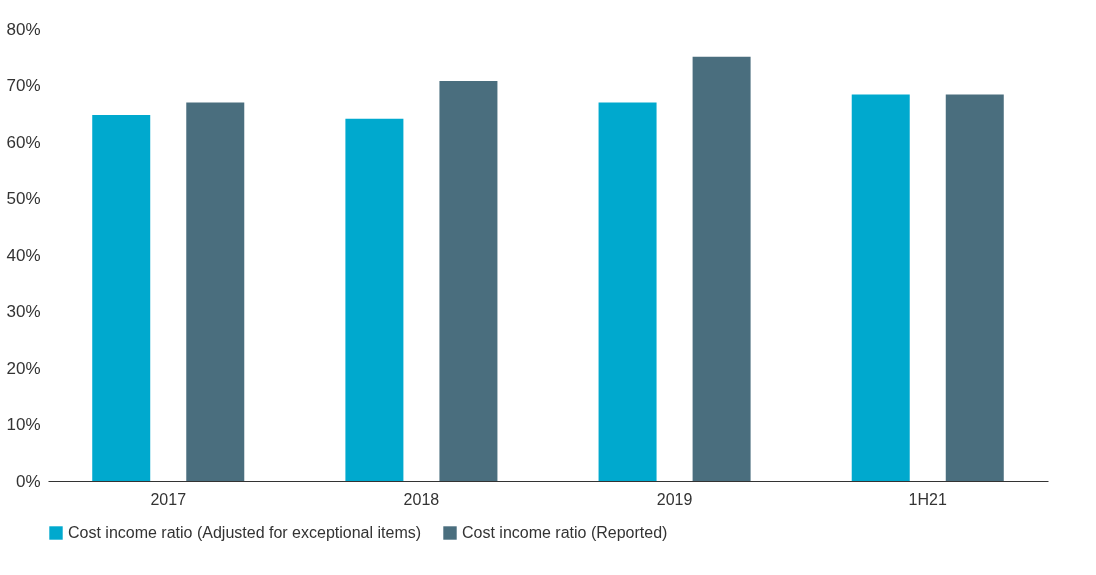  Describe the element at coordinates (23, 29) in the screenshot. I see `y-tick-label: 80%` at that location.